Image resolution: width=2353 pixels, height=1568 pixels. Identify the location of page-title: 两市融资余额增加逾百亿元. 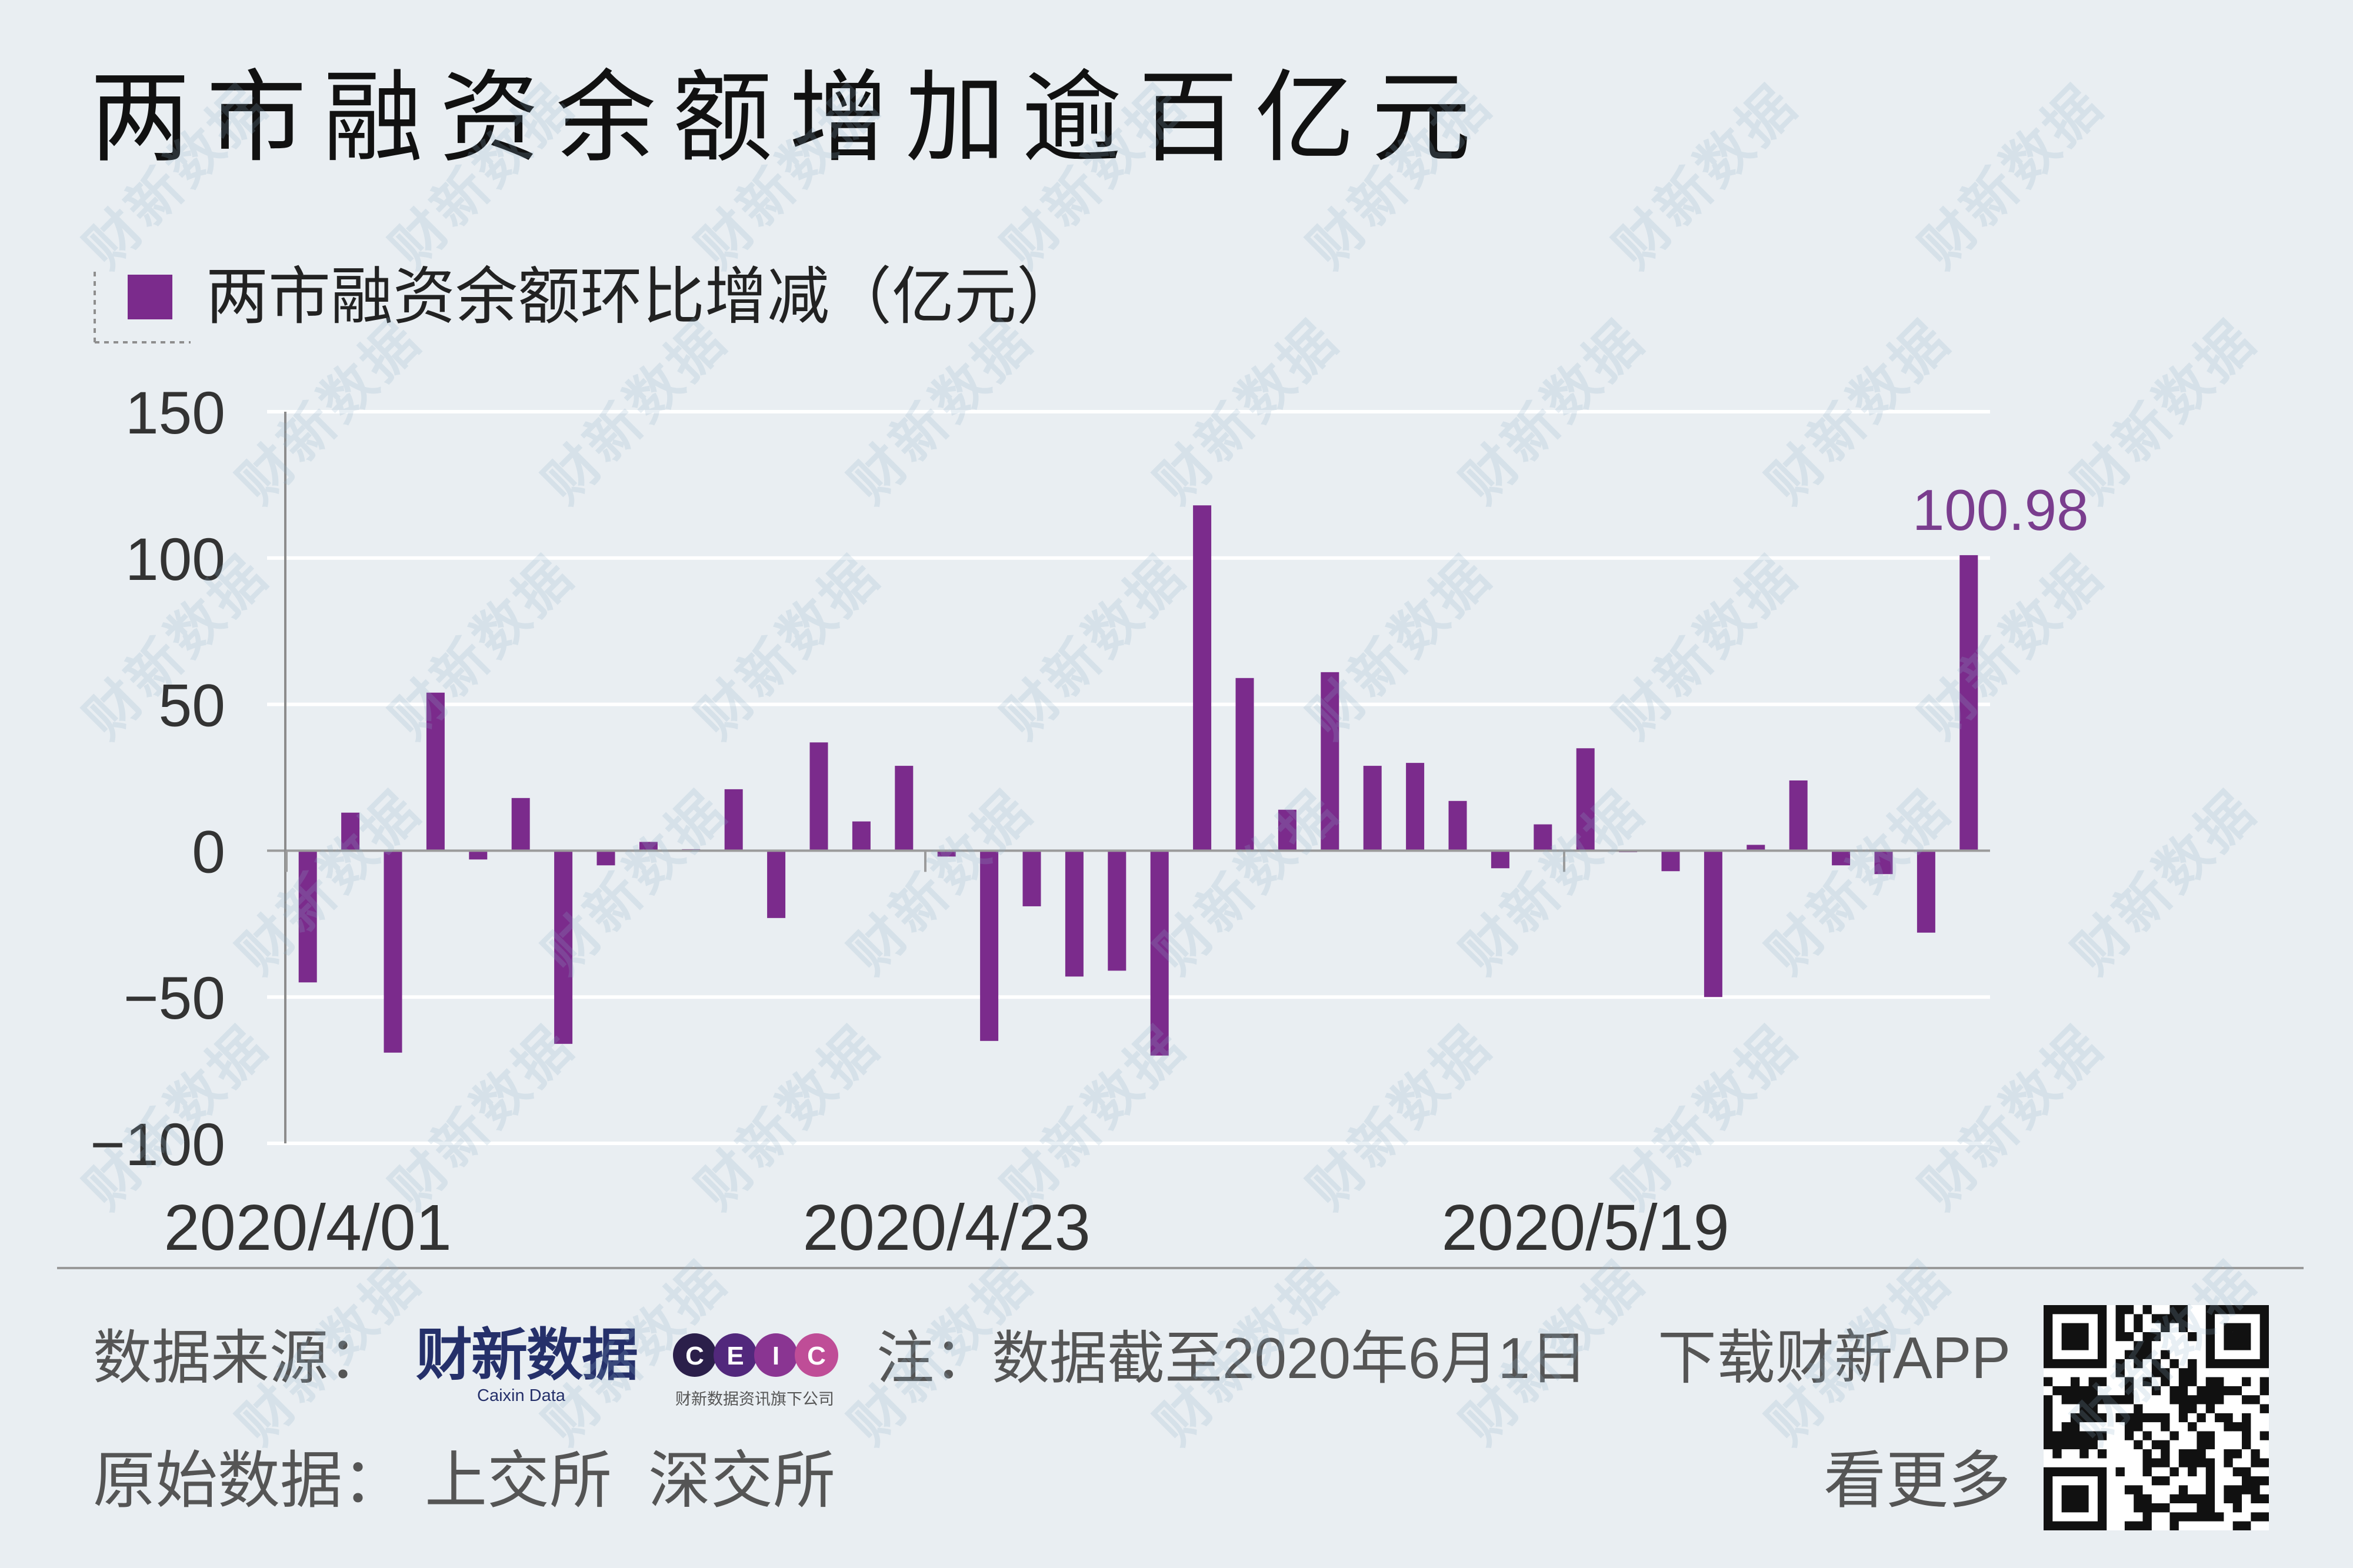
(789, 118).